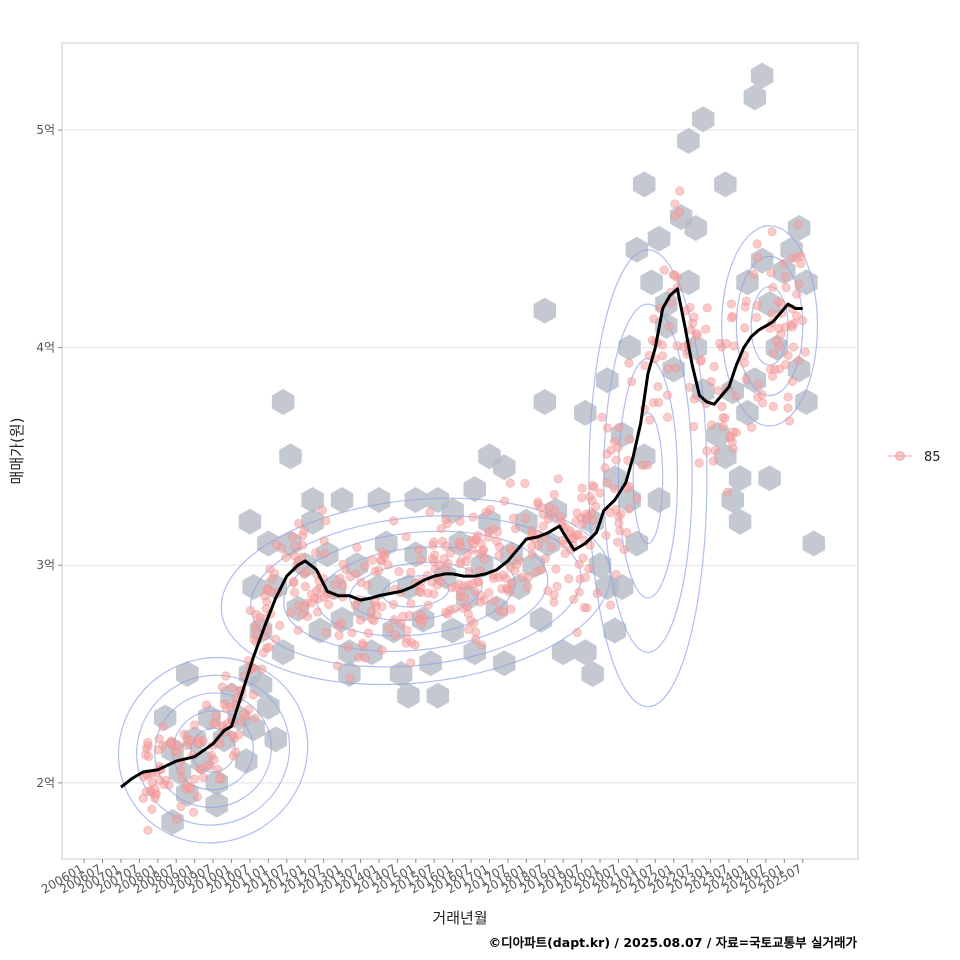  What do you see at coordinates (45, 565) in the screenshot?
I see `y-tick-label: 3억` at bounding box center [45, 565].